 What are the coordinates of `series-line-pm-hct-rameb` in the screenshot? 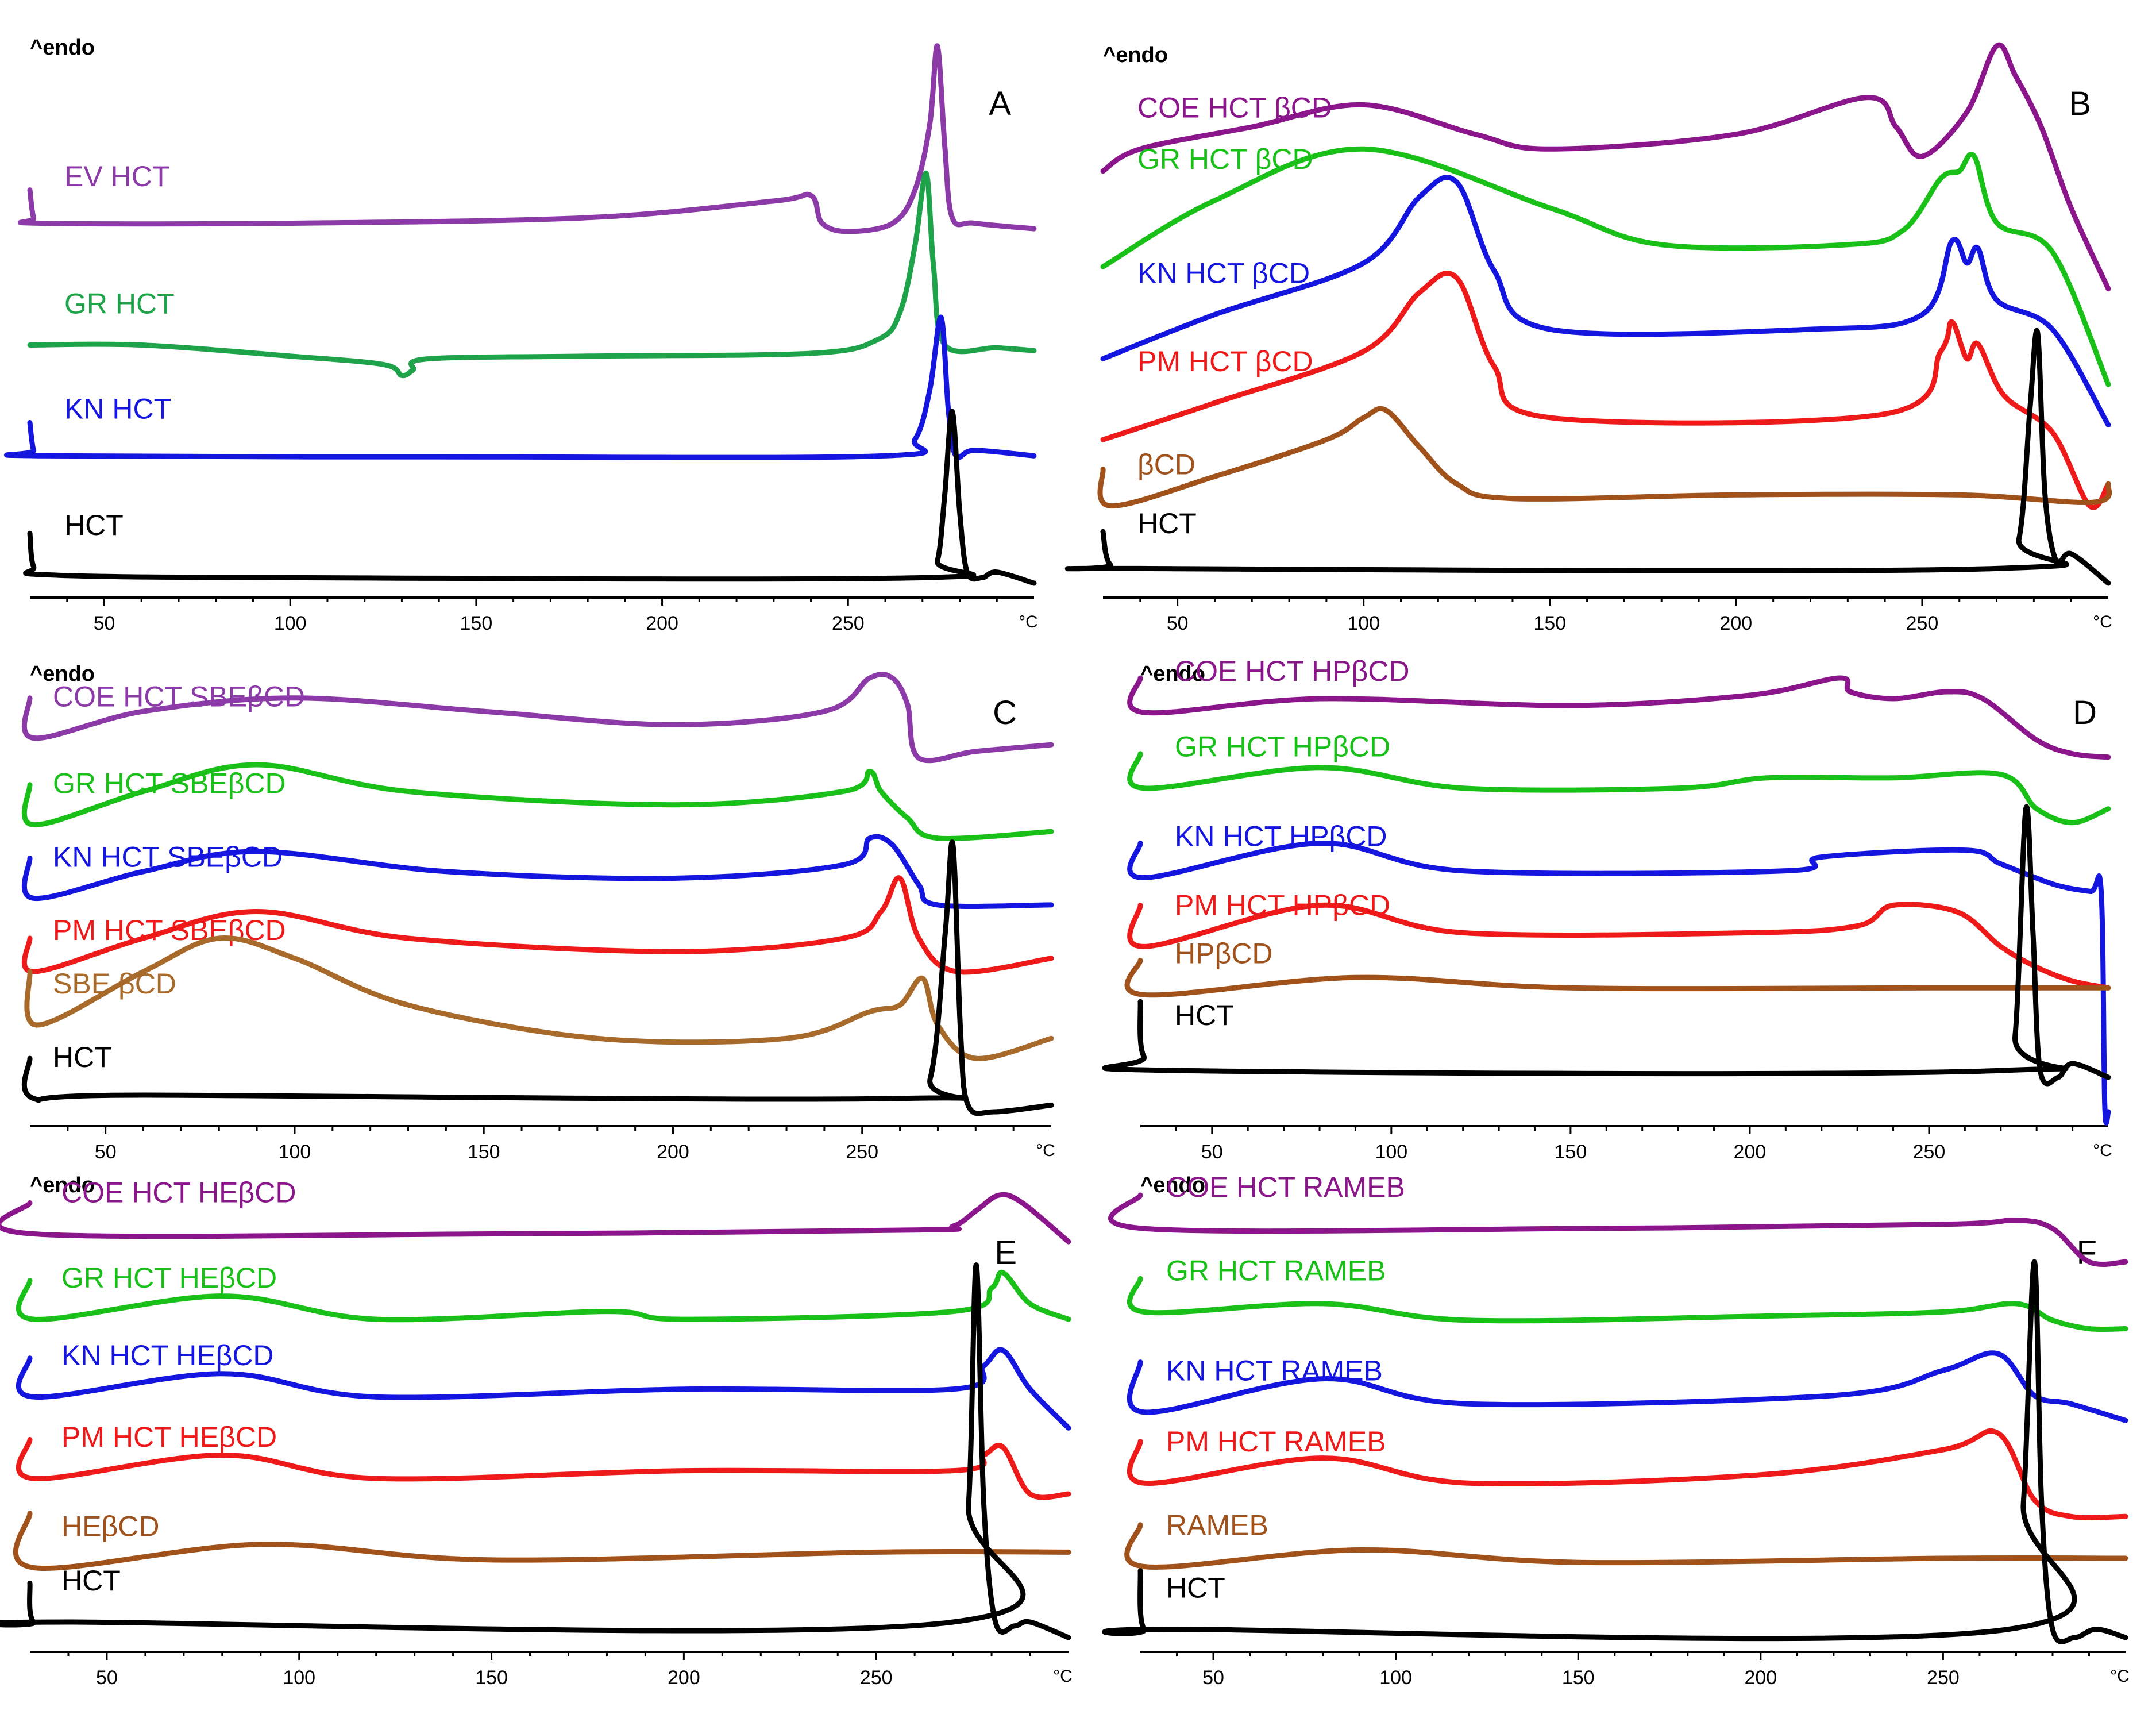 It's located at (1627, 1474).